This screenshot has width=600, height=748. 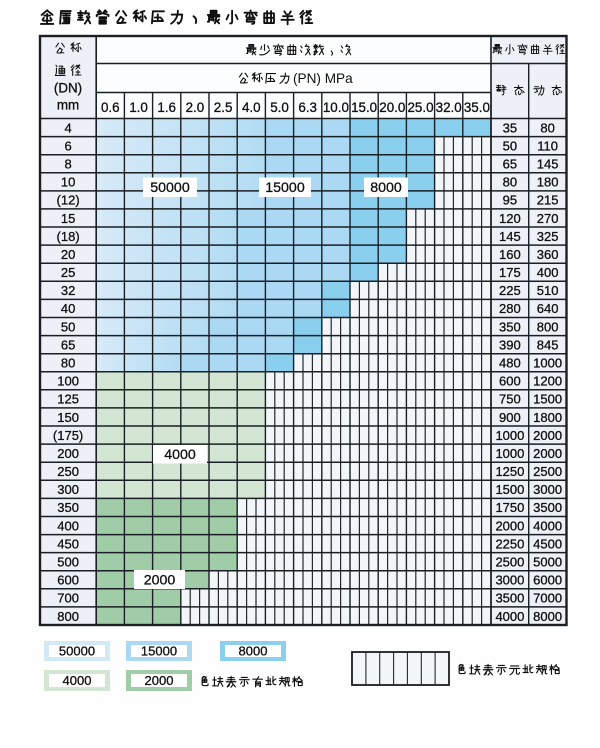 What do you see at coordinates (336, 107) in the screenshot?
I see `svg-text: 10.0` at bounding box center [336, 107].